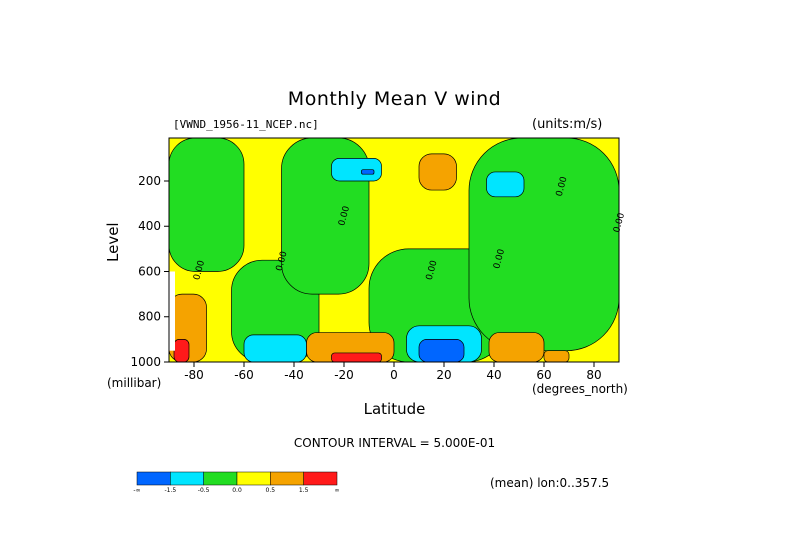  I want to click on x-tick-label: 80, so click(593, 375).